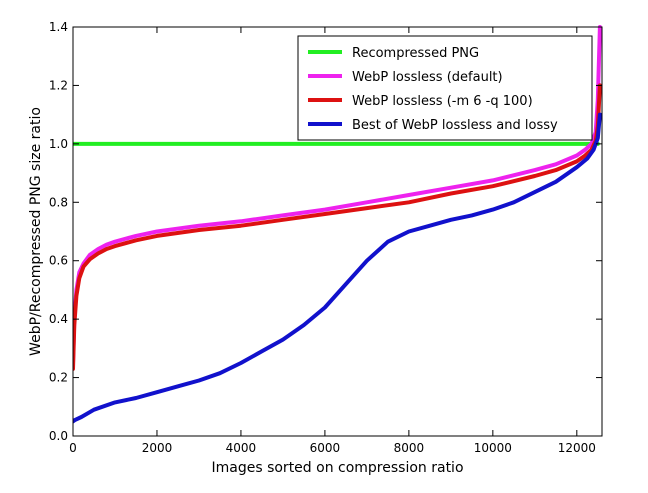 The width and height of the screenshot is (648, 493). What do you see at coordinates (577, 448) in the screenshot?
I see `x-tick-label: 12000` at bounding box center [577, 448].